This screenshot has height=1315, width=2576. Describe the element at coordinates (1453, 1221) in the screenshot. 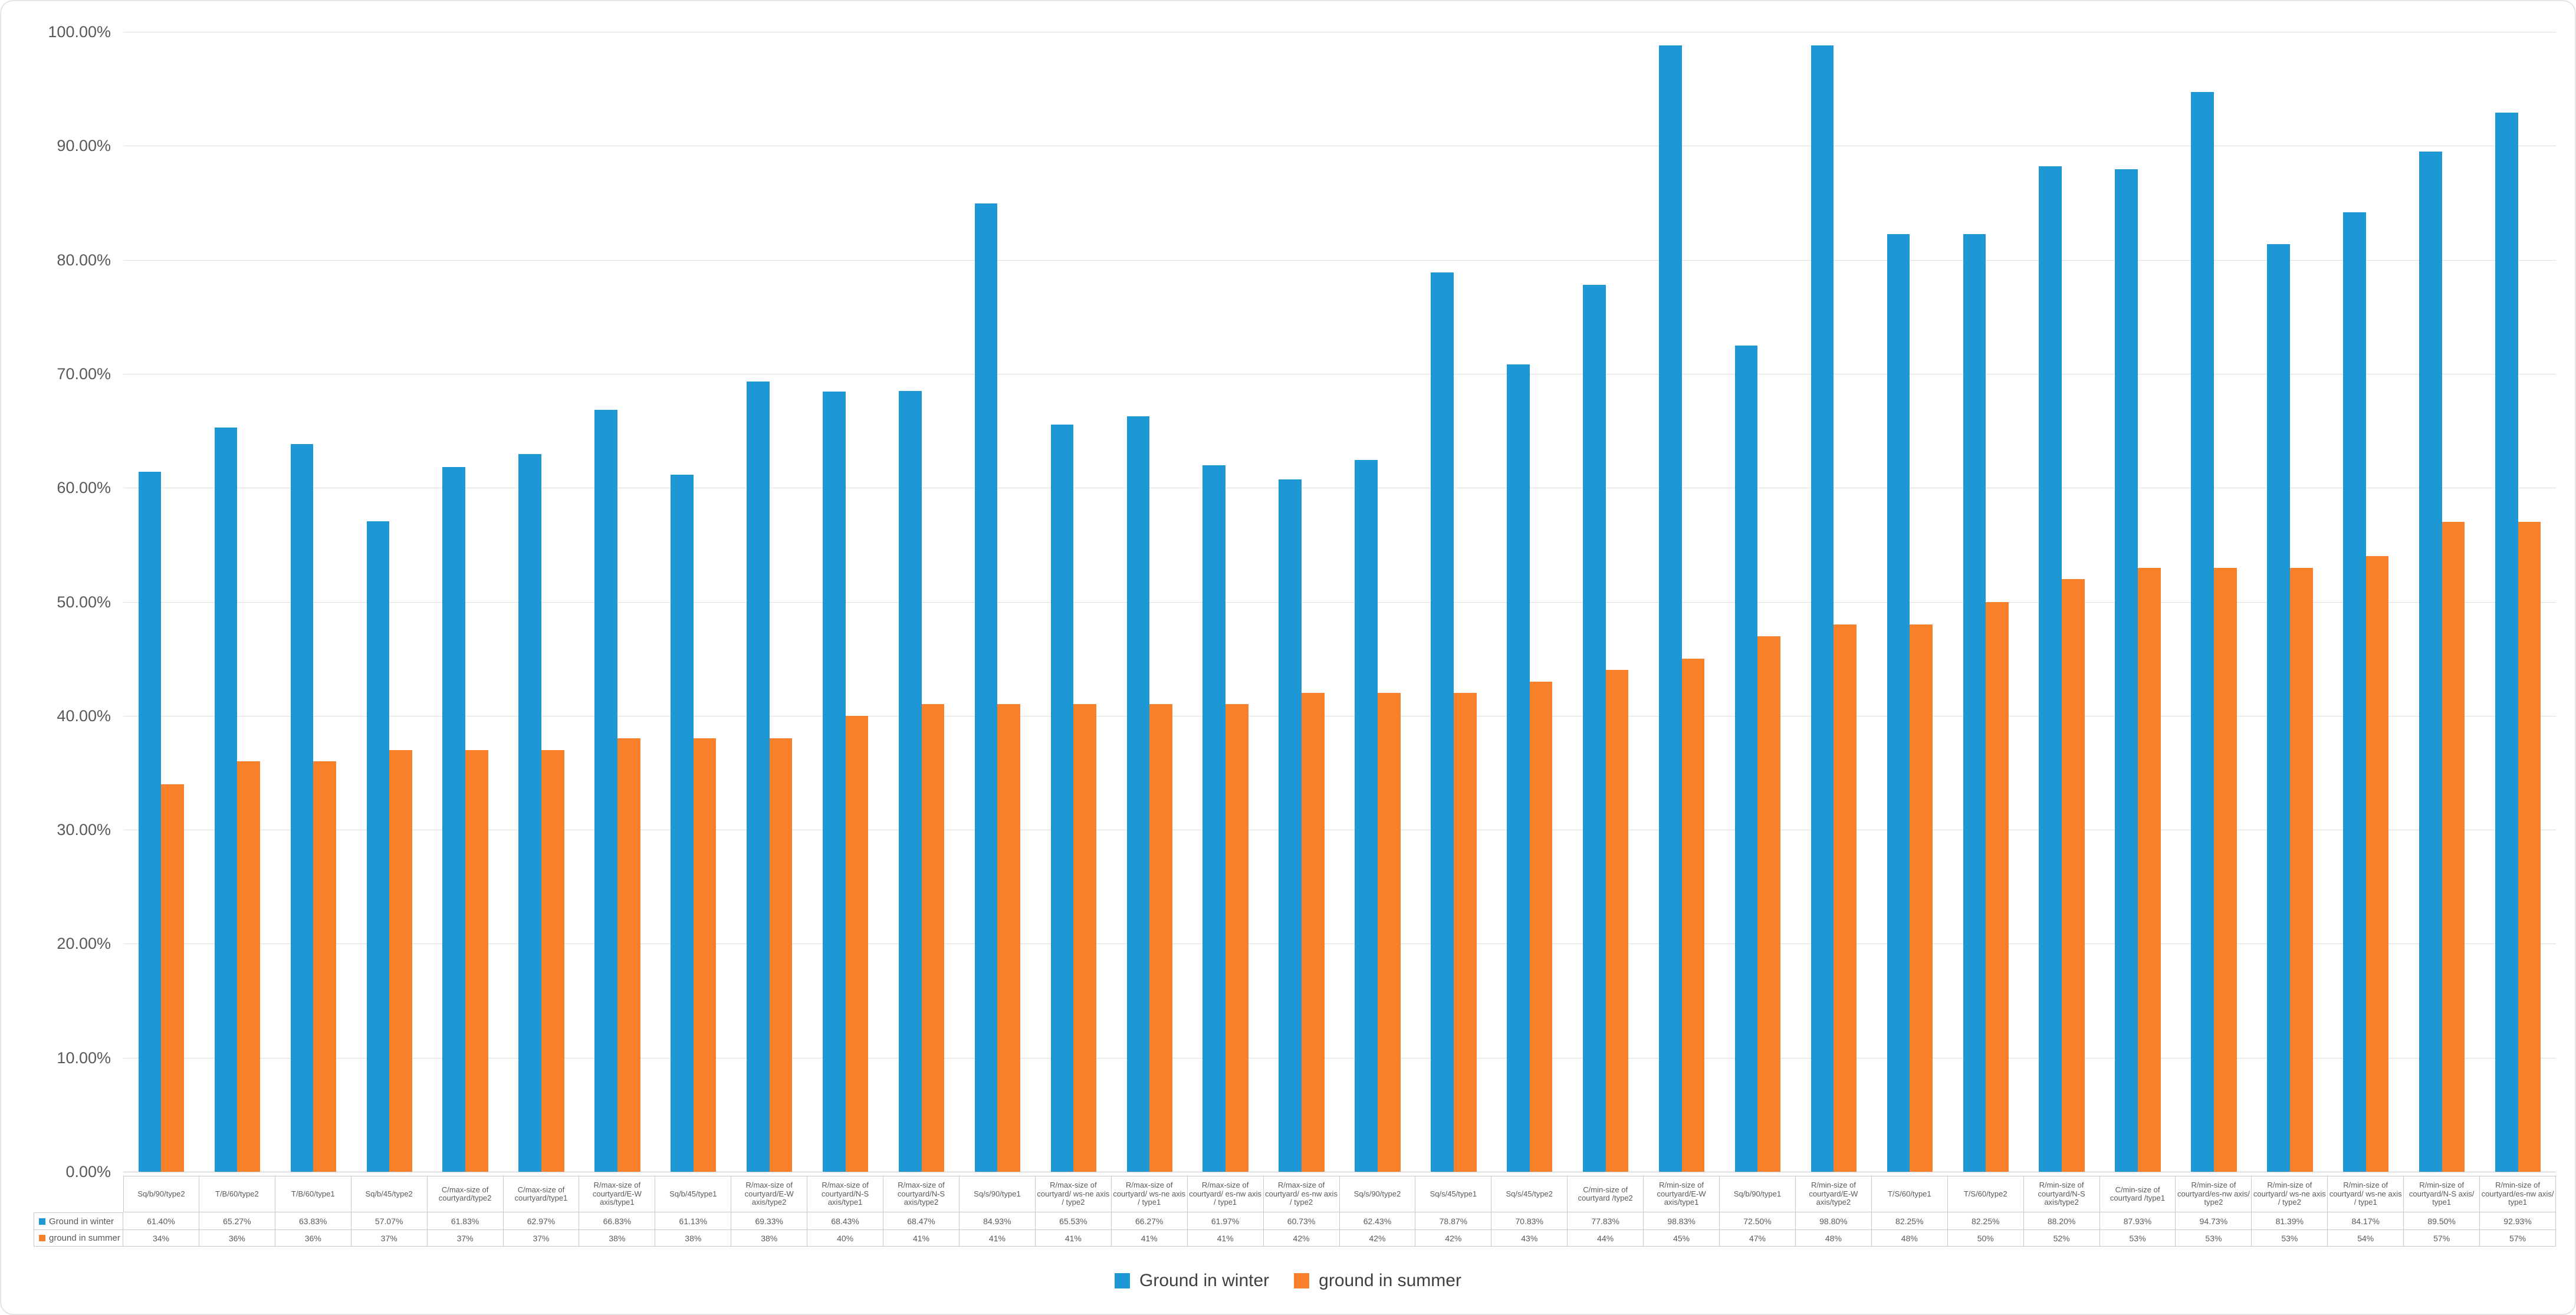

I see `table-value-cell: 78.87%` at that location.